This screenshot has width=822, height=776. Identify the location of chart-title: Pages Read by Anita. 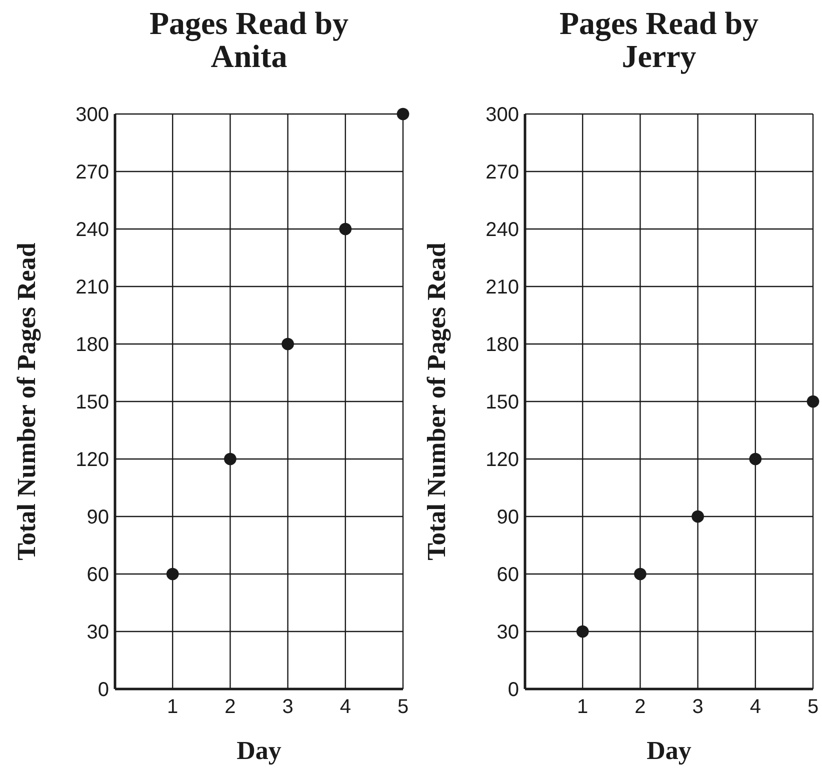
(249, 39).